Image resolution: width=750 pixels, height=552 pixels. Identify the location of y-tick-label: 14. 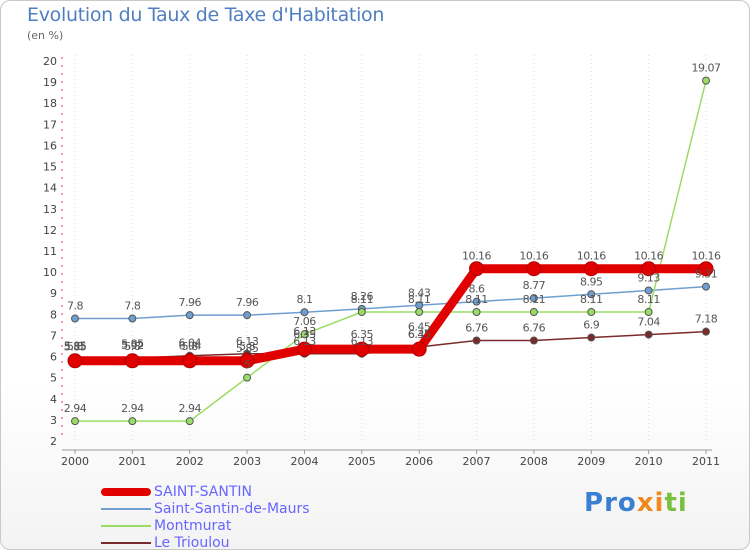
(50, 188).